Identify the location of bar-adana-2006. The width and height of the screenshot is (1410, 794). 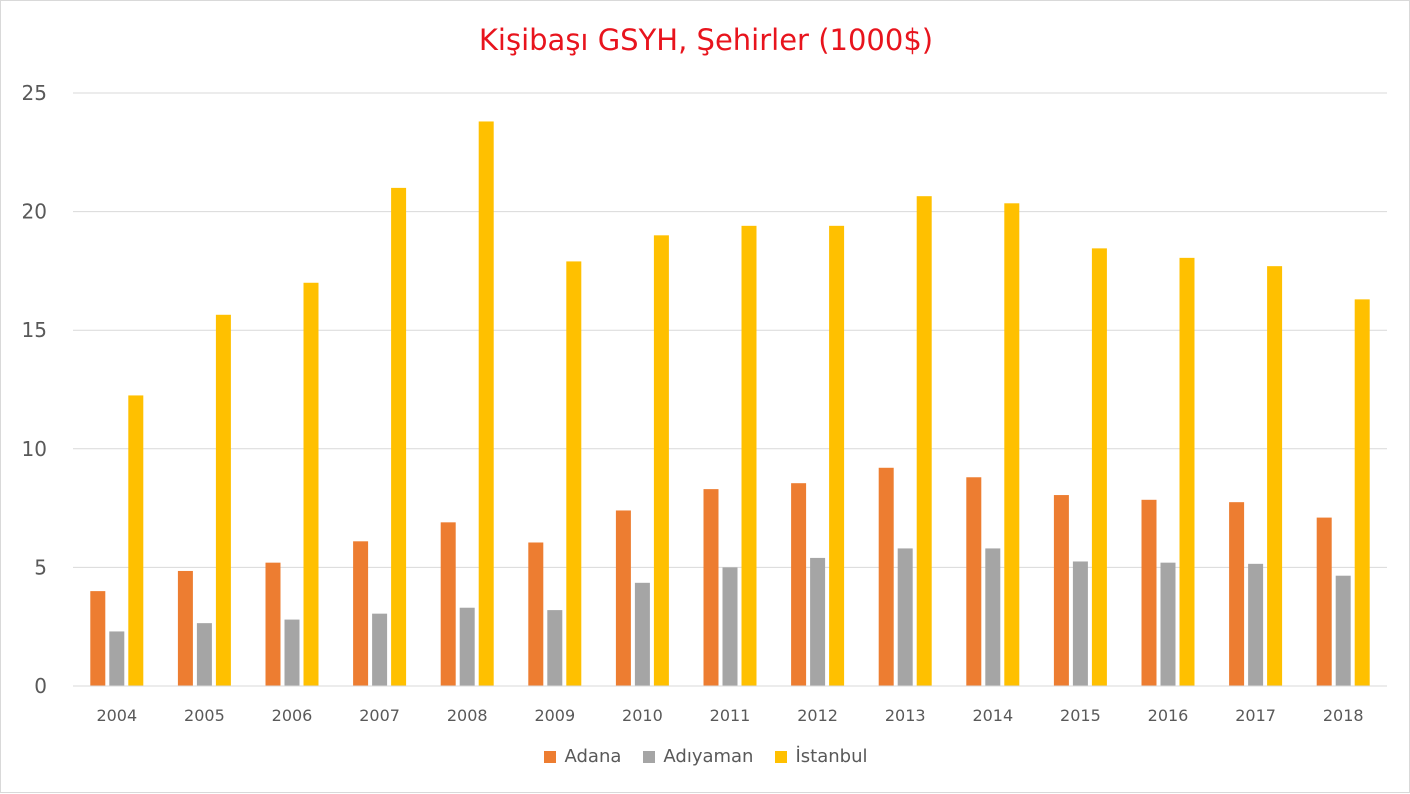
(273, 624).